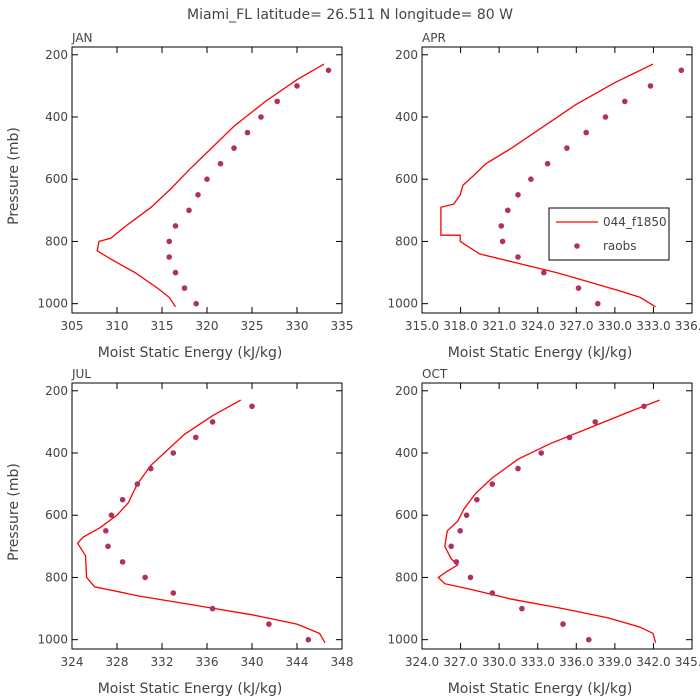 The width and height of the screenshot is (700, 700). Describe the element at coordinates (422, 326) in the screenshot. I see `x-tick-label: 315.0` at that location.